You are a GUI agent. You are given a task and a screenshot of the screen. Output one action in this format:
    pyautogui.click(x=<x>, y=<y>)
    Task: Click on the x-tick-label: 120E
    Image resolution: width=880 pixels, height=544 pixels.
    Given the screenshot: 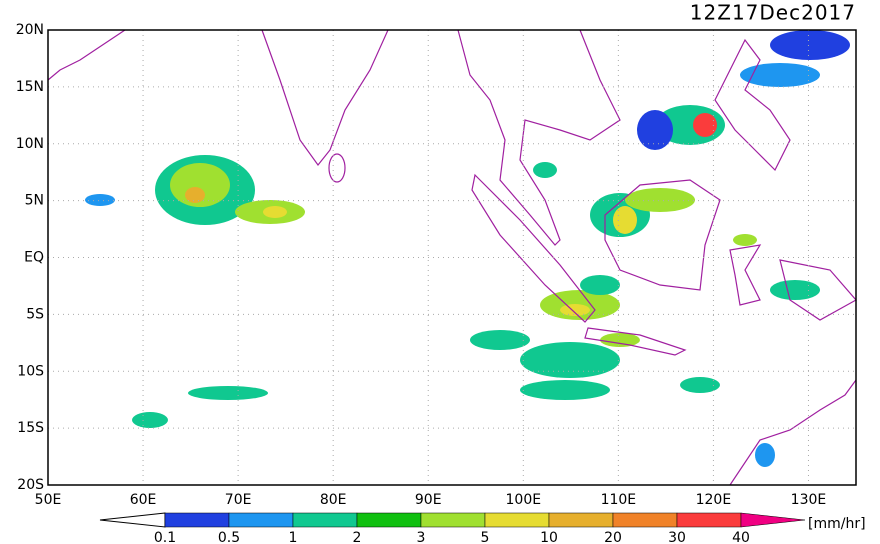 What is the action you would take?
    pyautogui.click(x=714, y=500)
    